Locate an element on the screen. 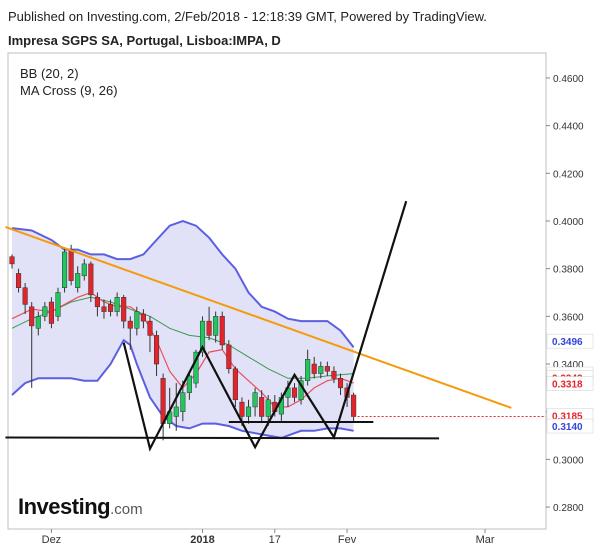  ma-slow-line is located at coordinates (182, 337).